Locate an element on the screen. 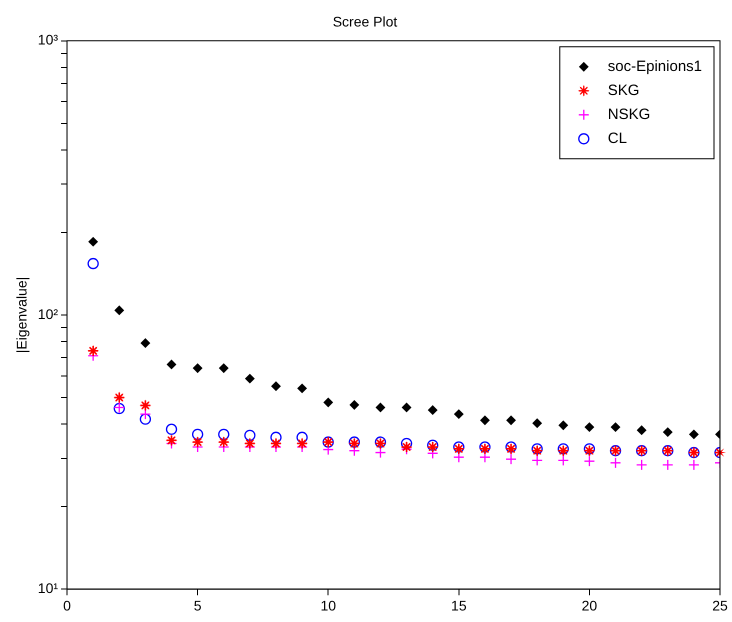  chart-title: Scree Plot is located at coordinates (365, 21).